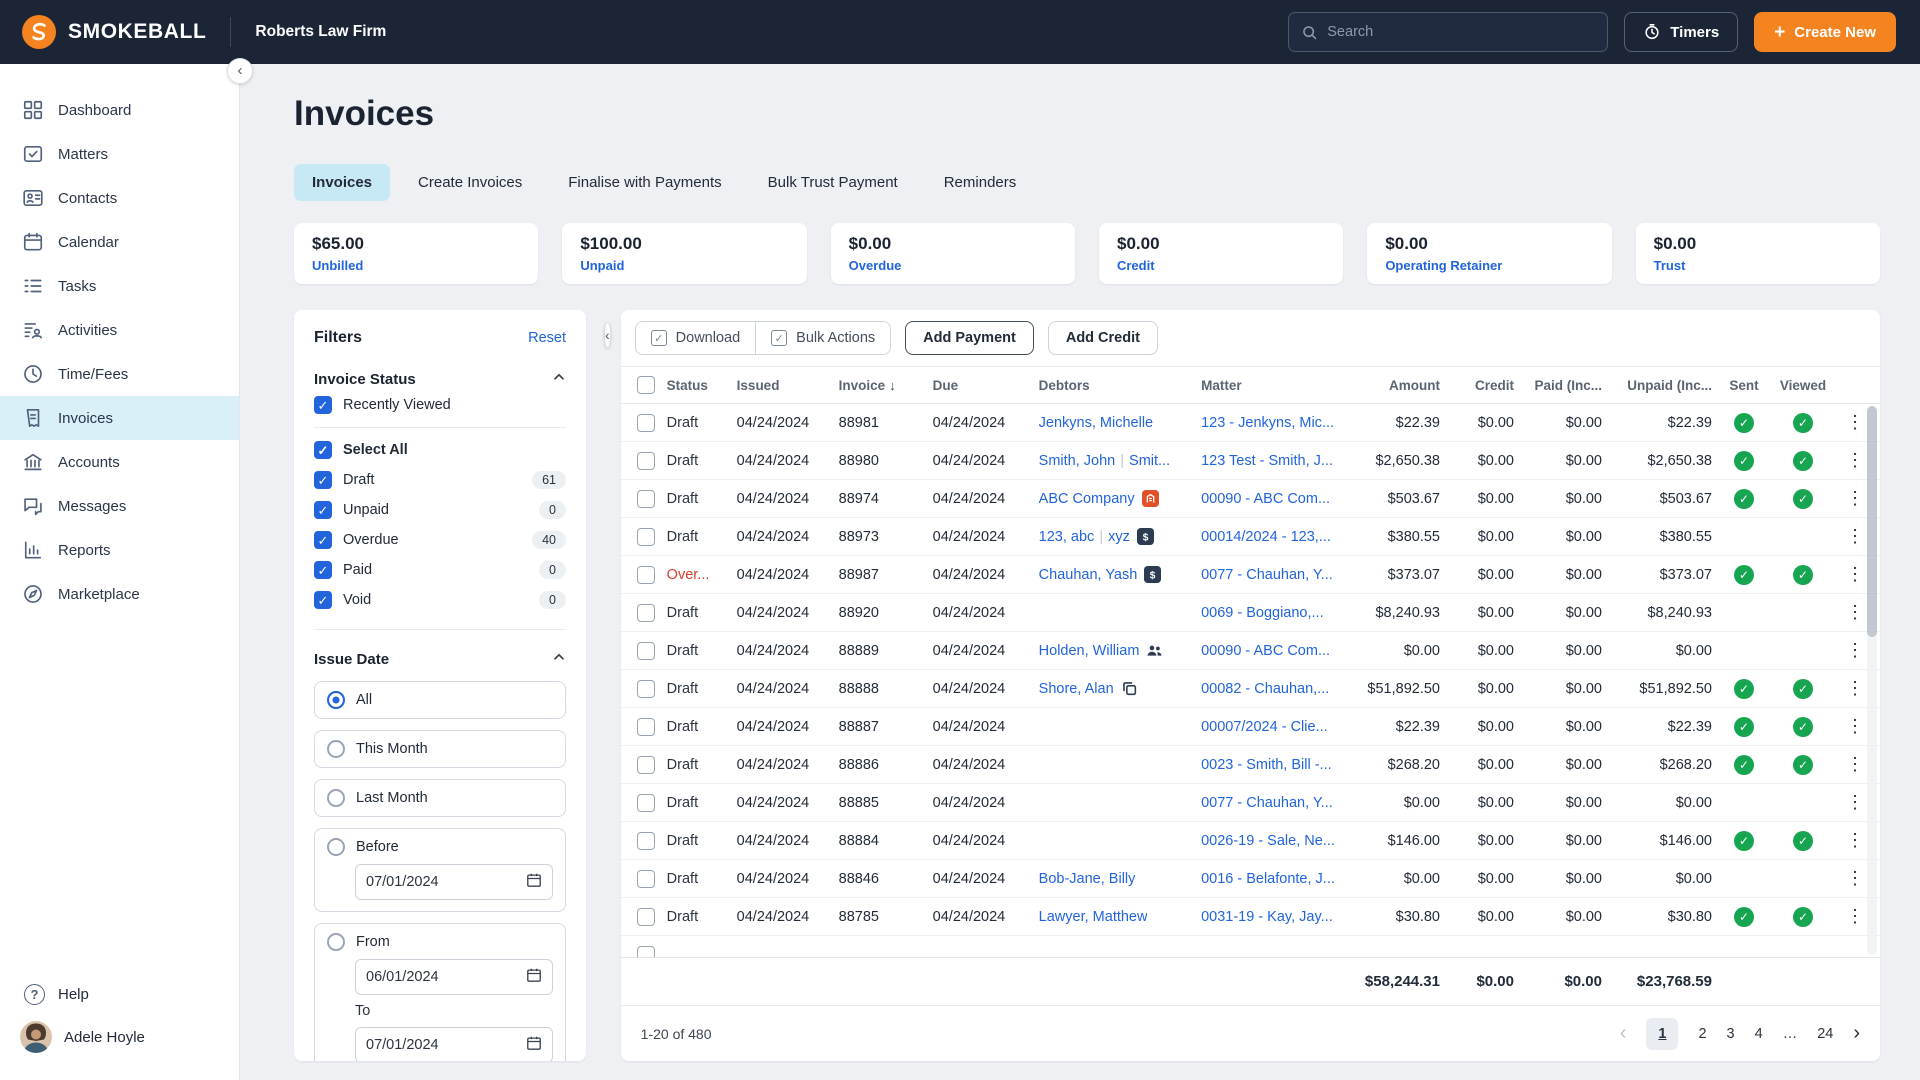 Image resolution: width=1920 pixels, height=1080 pixels. I want to click on issue-date-option-before: Before 07/01/2024, so click(440, 870).